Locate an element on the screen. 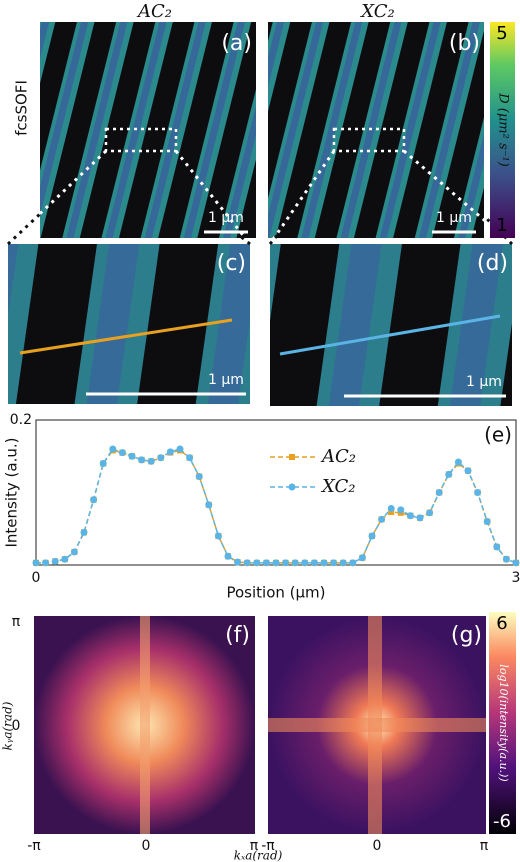  colorbar-tick-label: 5 is located at coordinates (501, 33).